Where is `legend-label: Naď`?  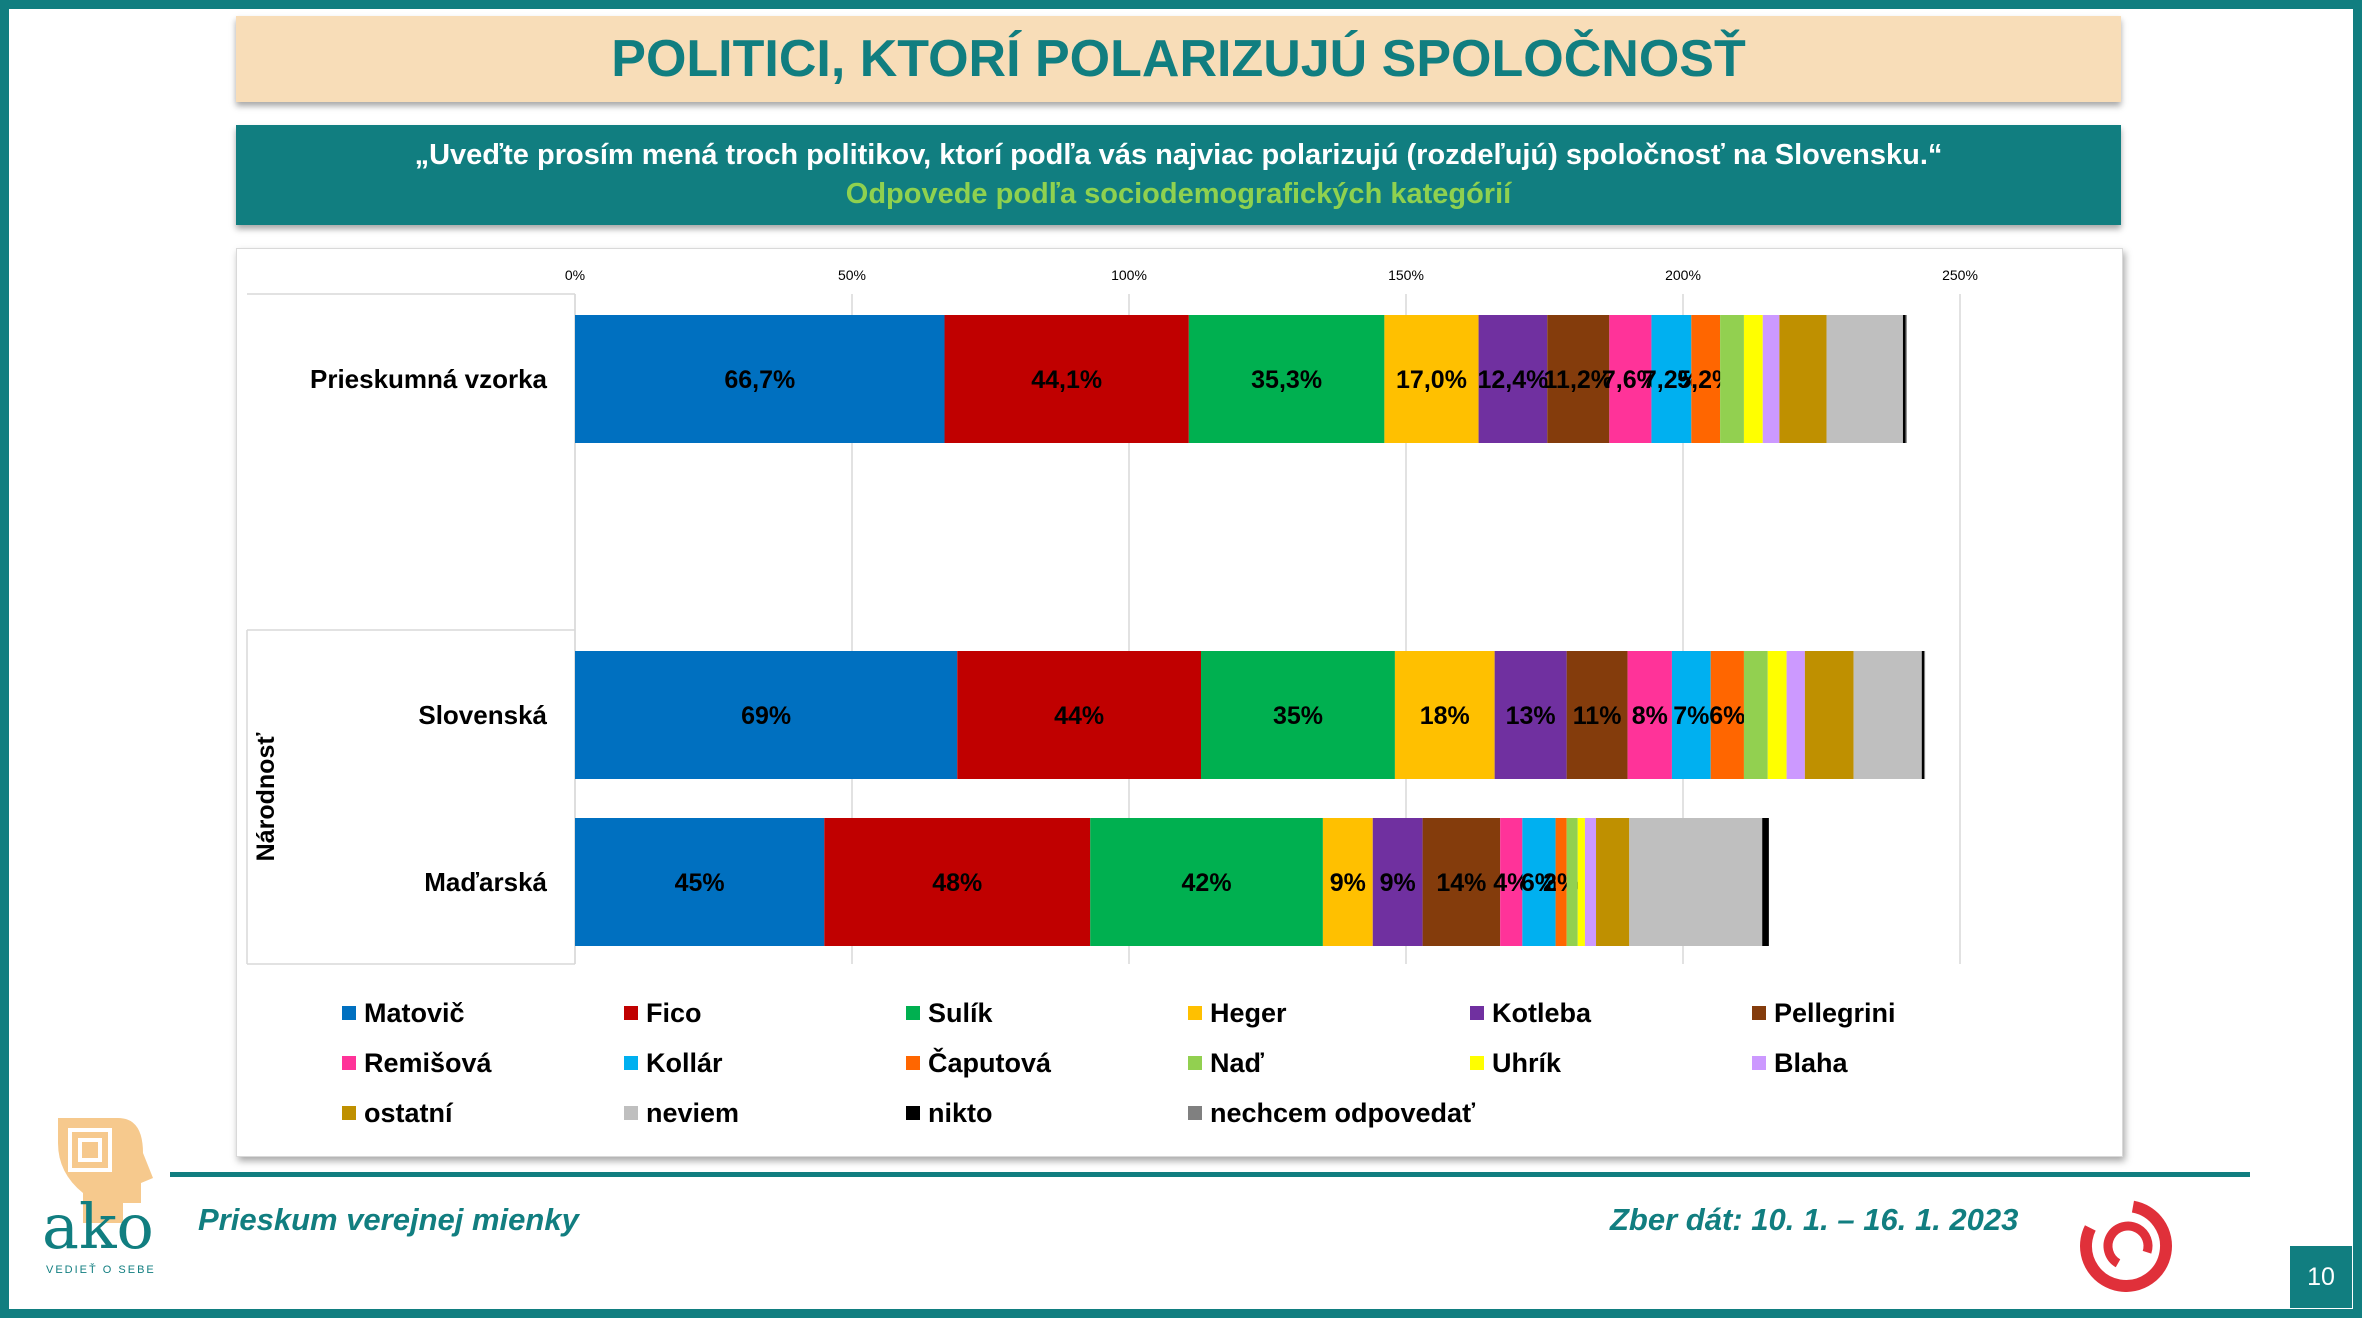 legend-label: Naď is located at coordinates (1237, 1063).